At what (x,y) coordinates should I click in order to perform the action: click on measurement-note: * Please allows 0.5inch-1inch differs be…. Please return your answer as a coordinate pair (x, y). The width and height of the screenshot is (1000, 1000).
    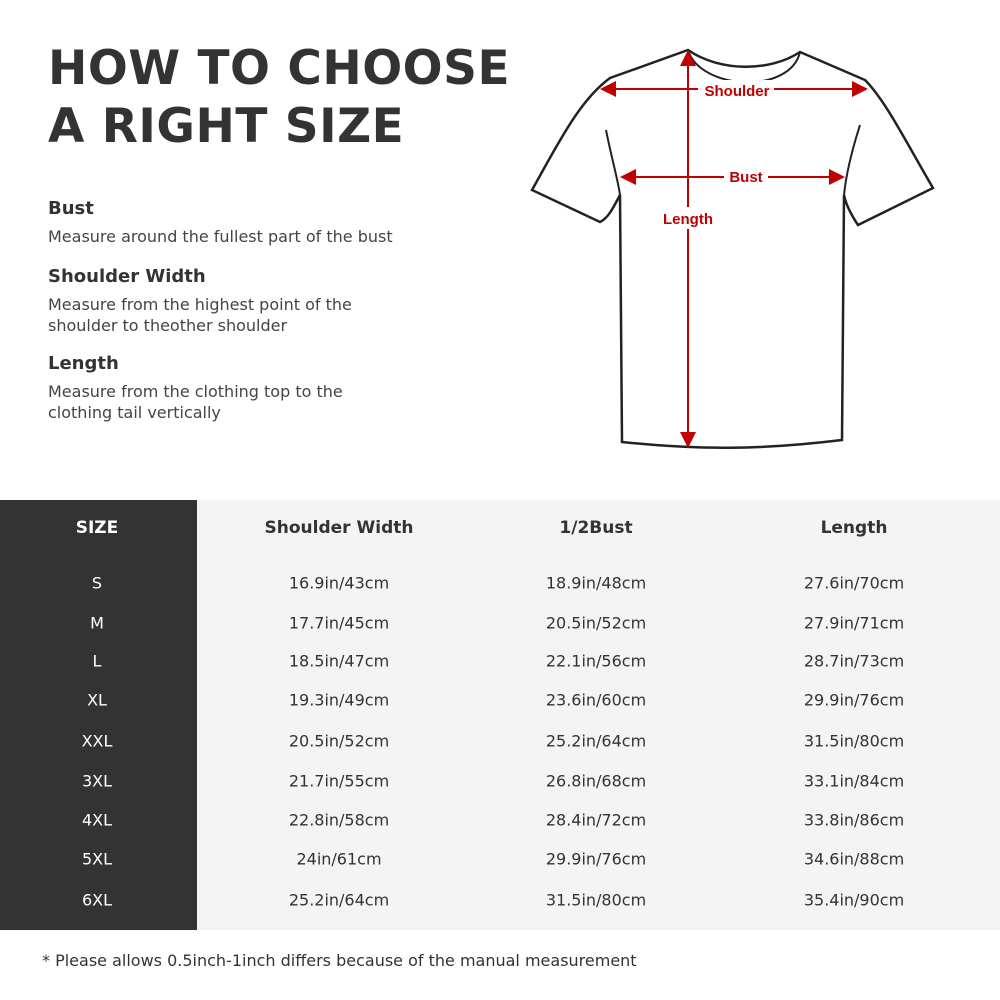
    Looking at the image, I should click on (339, 960).